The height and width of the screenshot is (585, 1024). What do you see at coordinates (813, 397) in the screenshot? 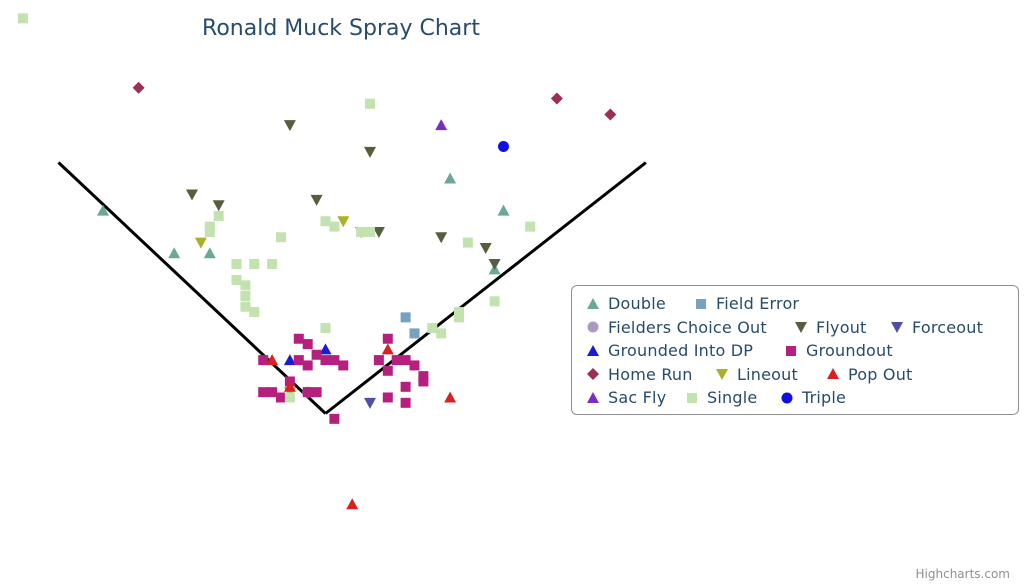
I see `legend-item-triple: Triple` at bounding box center [813, 397].